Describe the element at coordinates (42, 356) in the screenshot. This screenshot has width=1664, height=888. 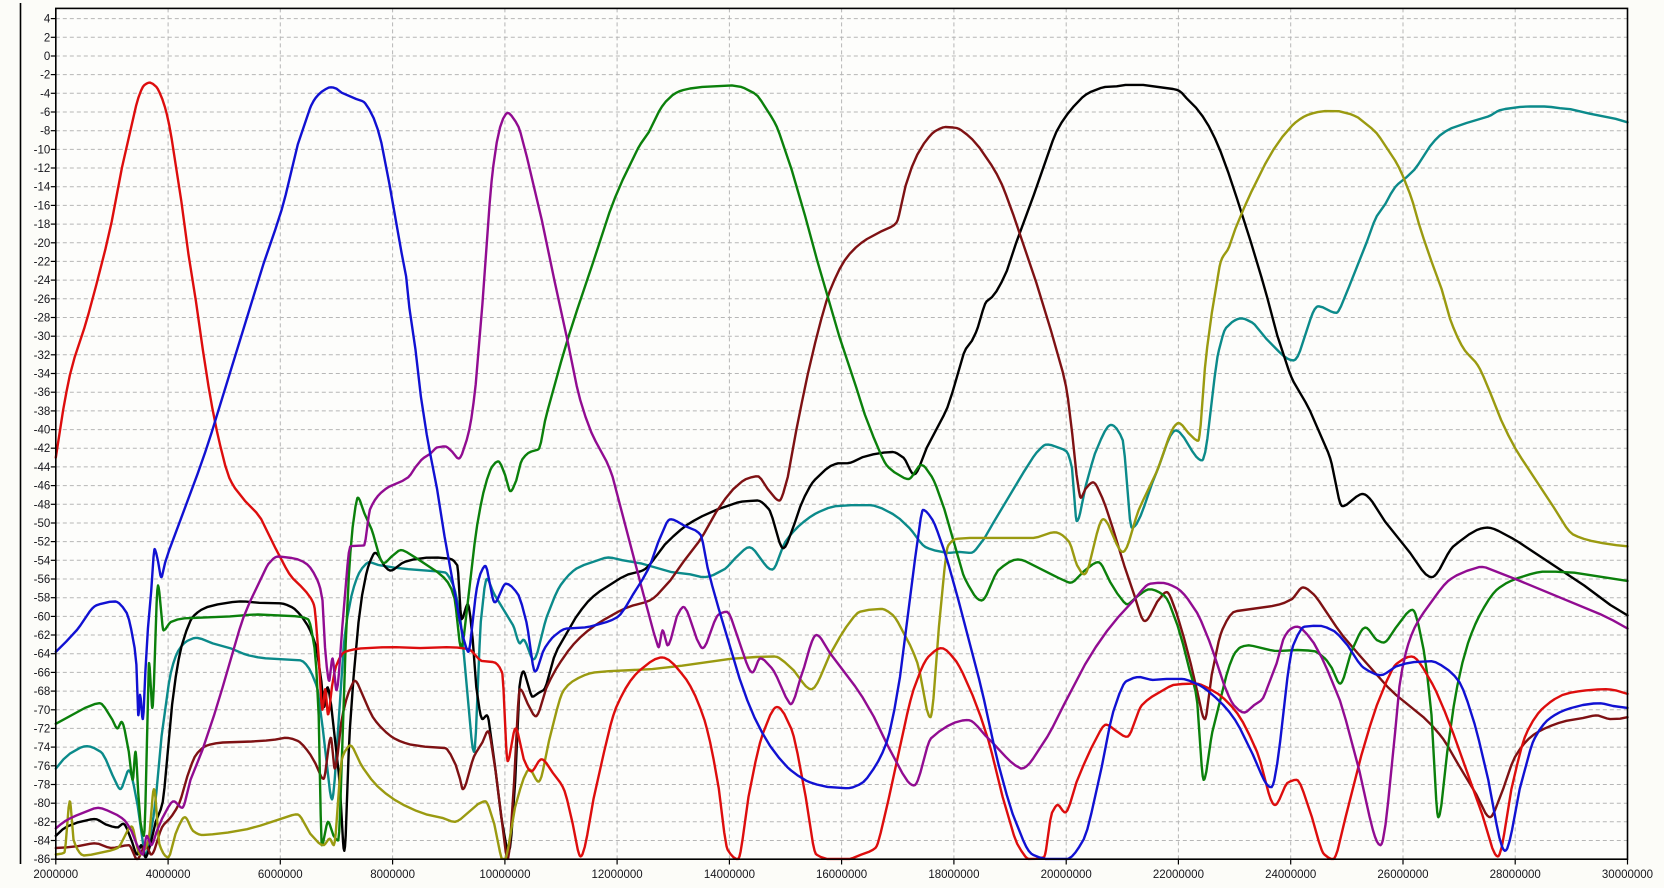
I see `svg-text: -32` at that location.